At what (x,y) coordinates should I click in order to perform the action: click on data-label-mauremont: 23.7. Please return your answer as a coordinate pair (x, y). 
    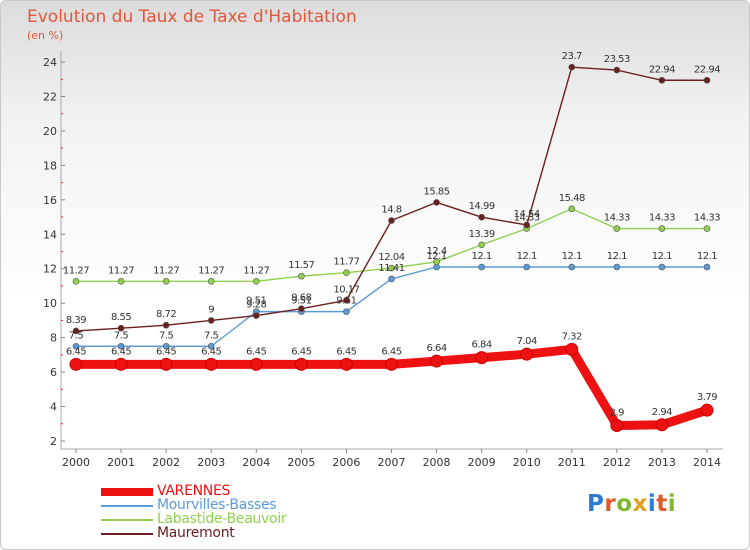
    Looking at the image, I should click on (572, 56).